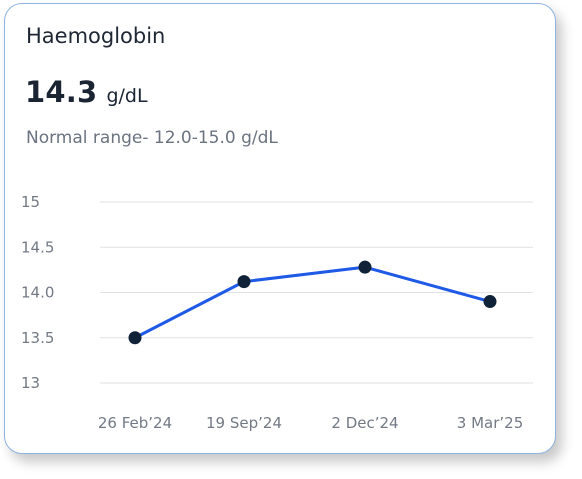 Image resolution: width=582 pixels, height=479 pixels. Describe the element at coordinates (364, 423) in the screenshot. I see `x-tick-label: 2 Dec’24` at that location.